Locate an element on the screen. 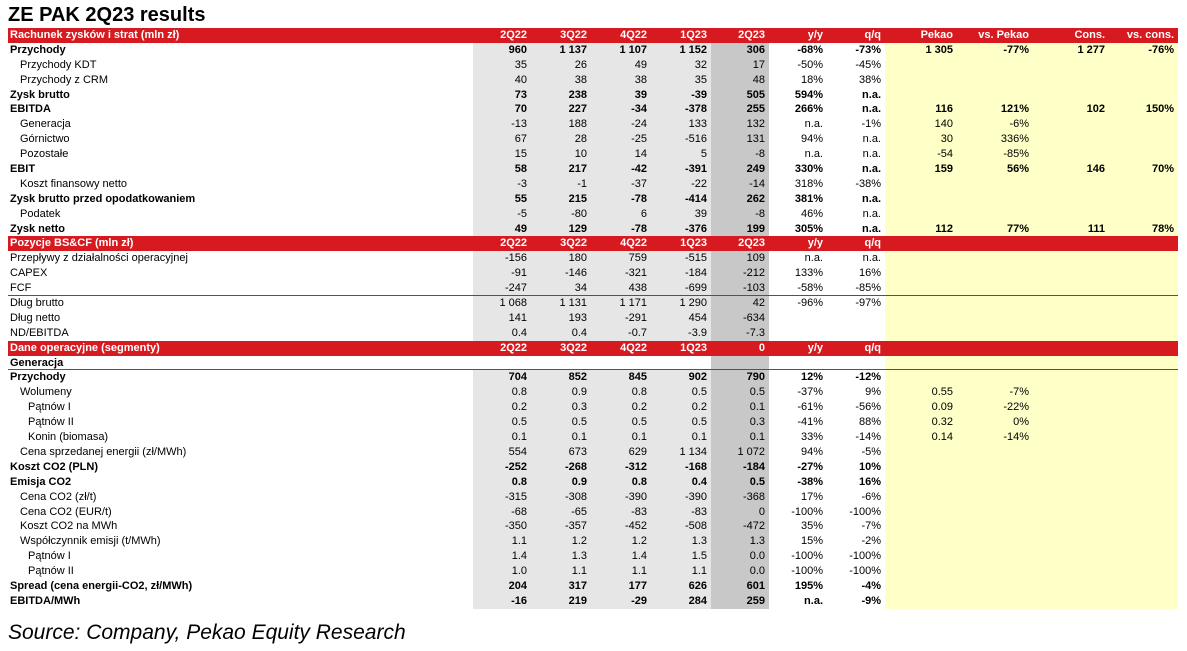  cell-4q22: 38 is located at coordinates (621, 80).